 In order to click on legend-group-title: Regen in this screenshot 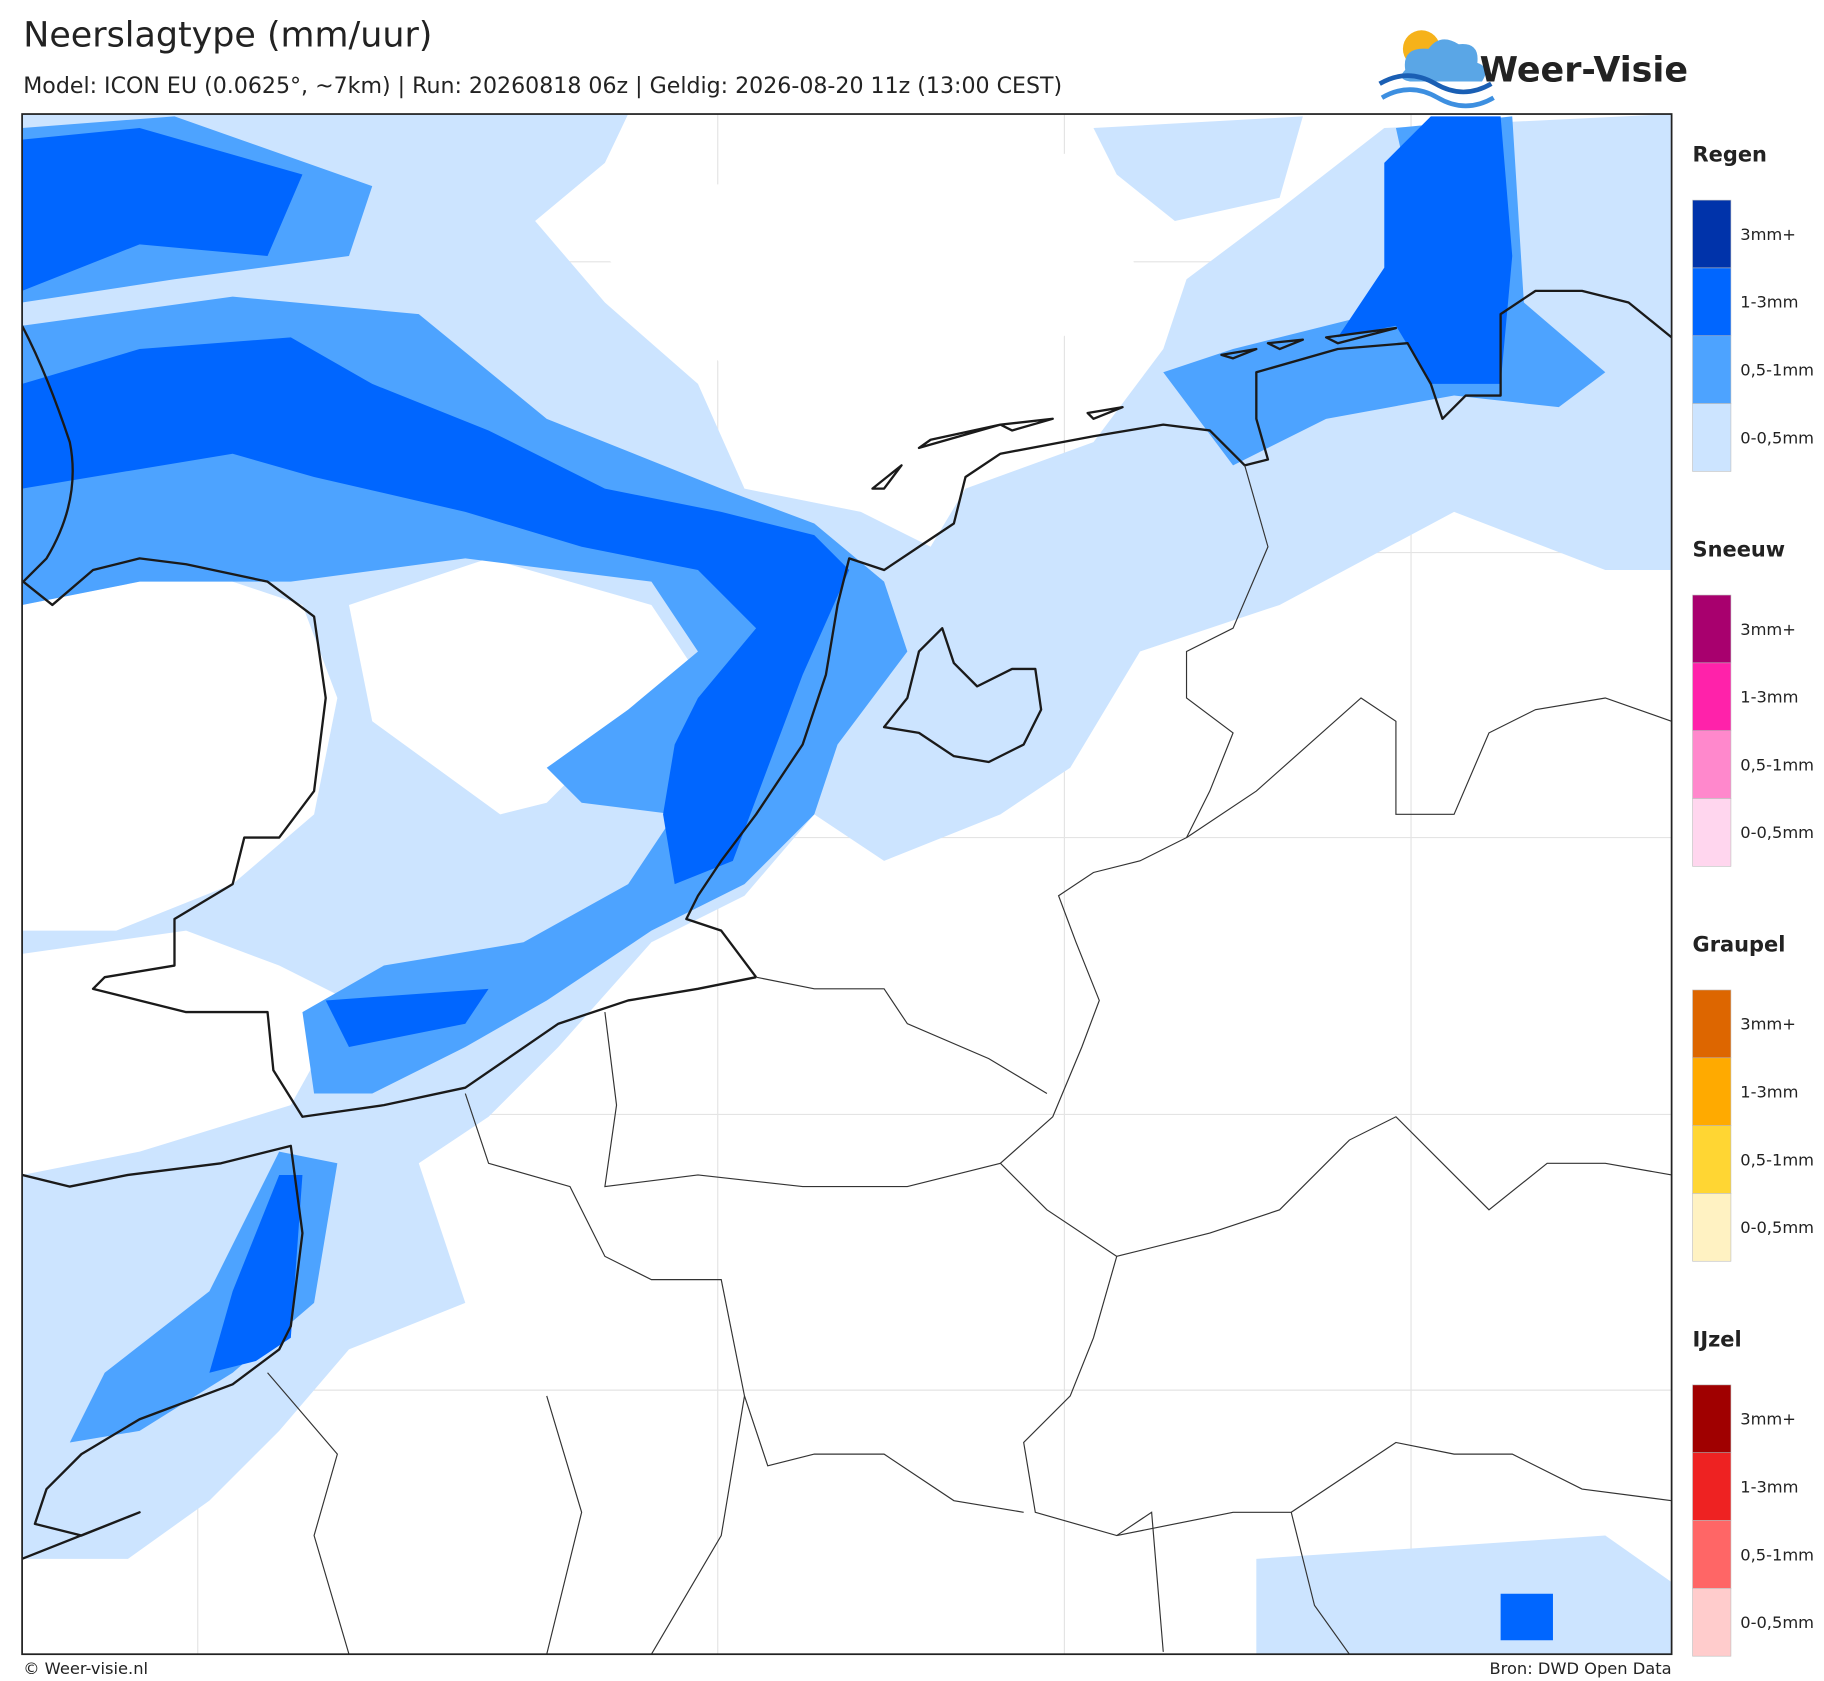, I will do `click(1730, 155)`.